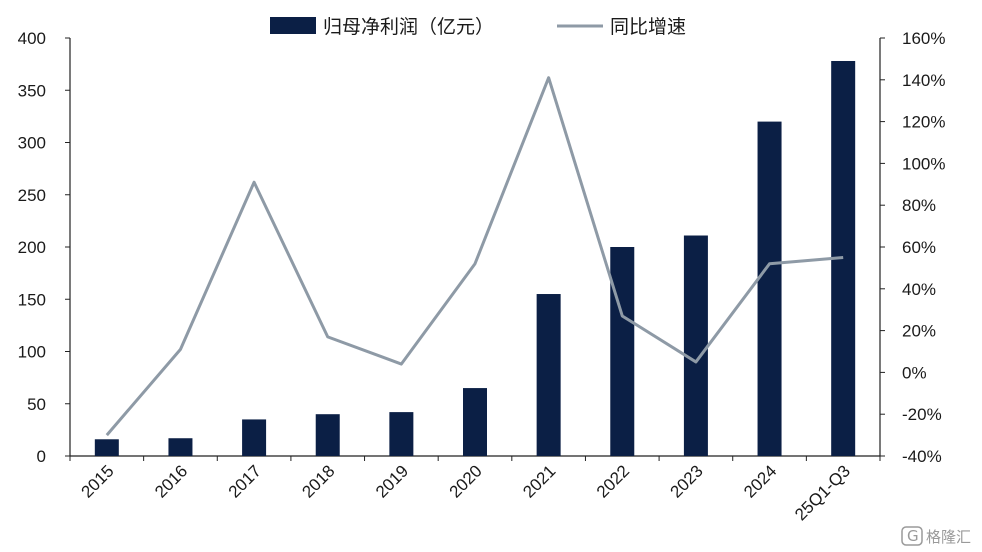 Image resolution: width=982 pixels, height=552 pixels. What do you see at coordinates (32, 247) in the screenshot?
I see `y-left-tick-label: 200` at bounding box center [32, 247].